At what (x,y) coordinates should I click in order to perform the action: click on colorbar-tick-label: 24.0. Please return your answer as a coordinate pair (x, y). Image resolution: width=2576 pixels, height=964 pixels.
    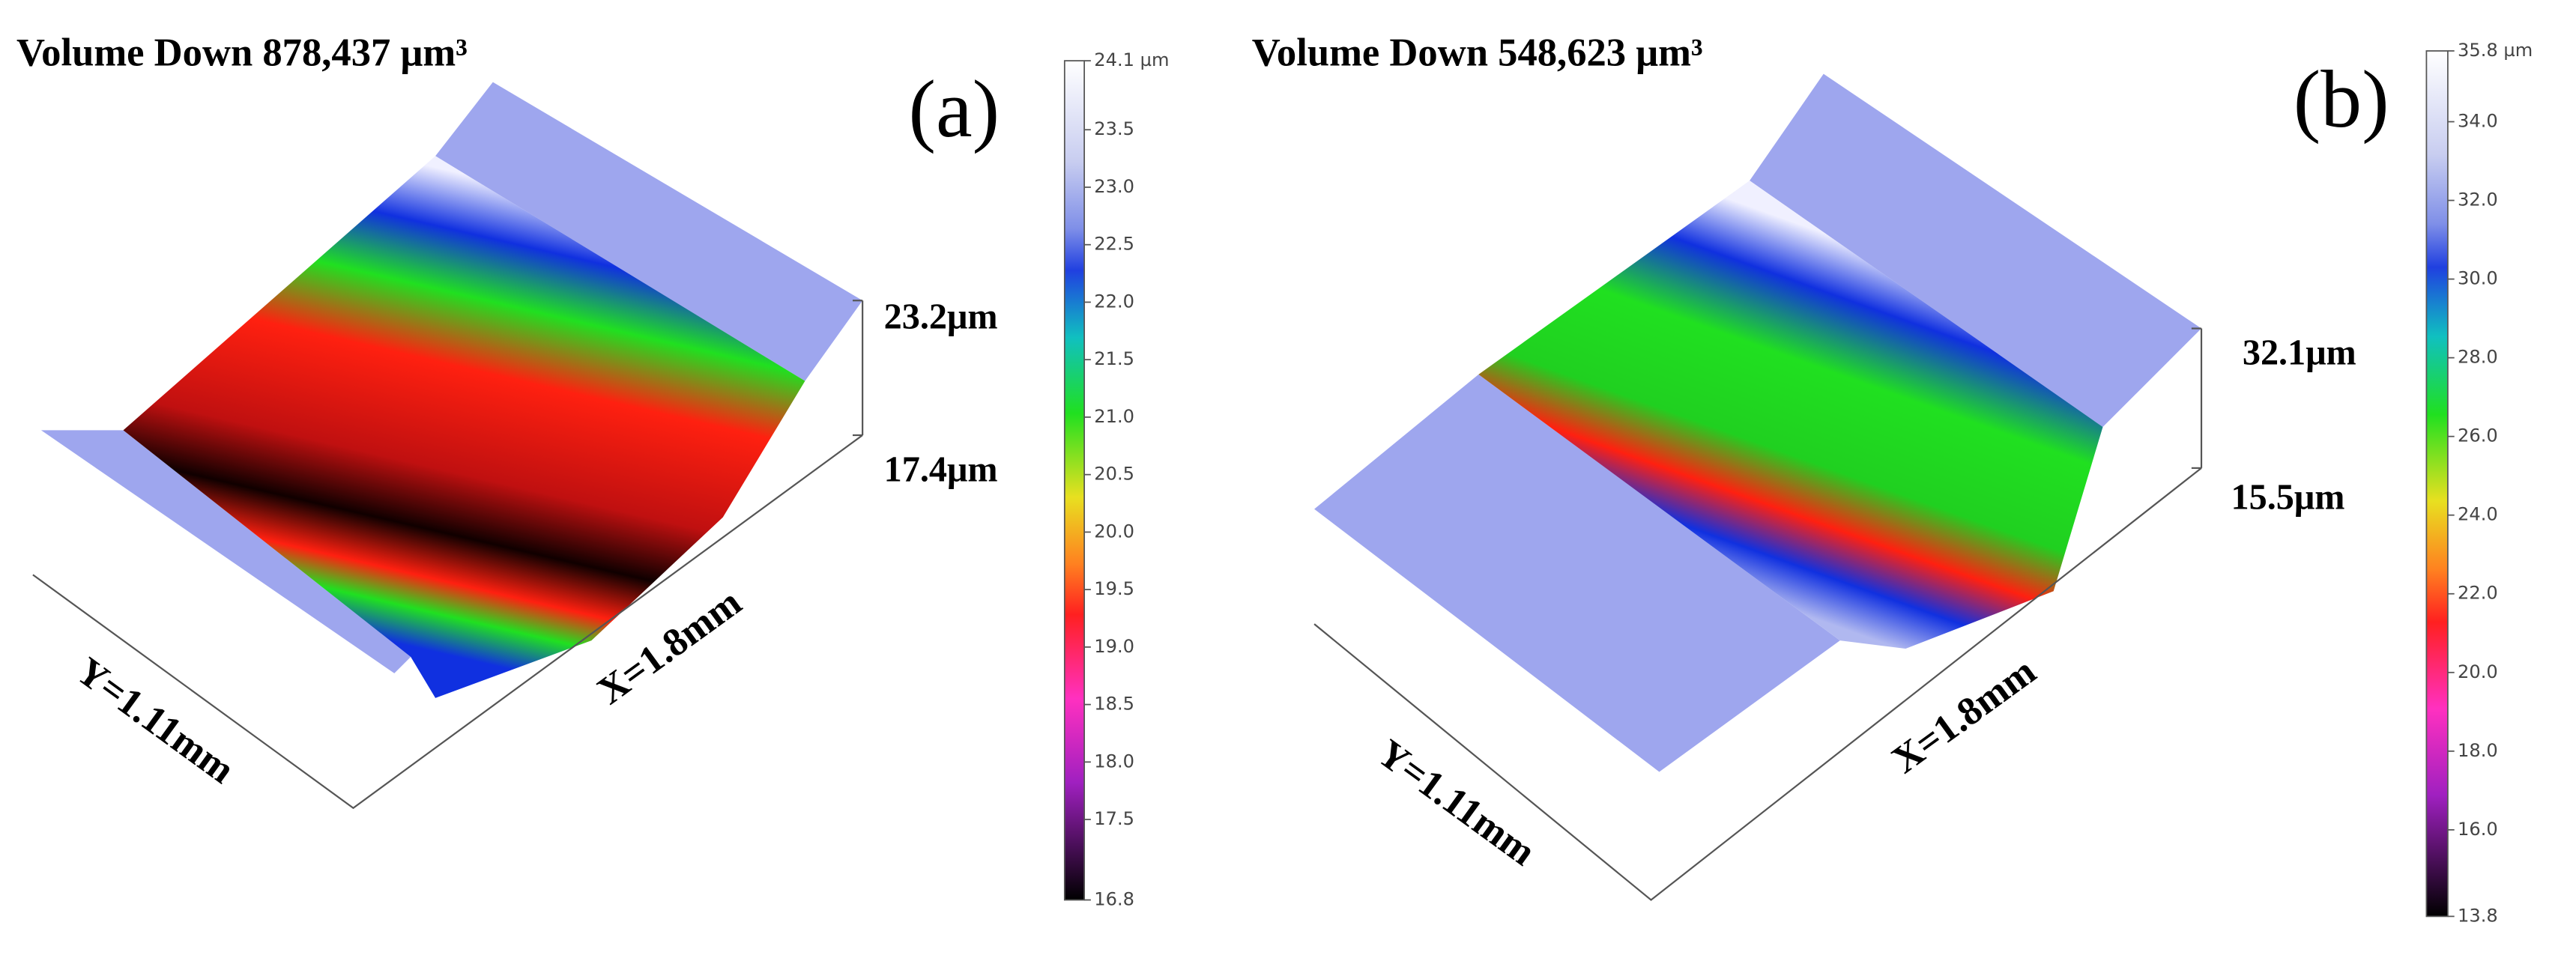
    Looking at the image, I should click on (2478, 514).